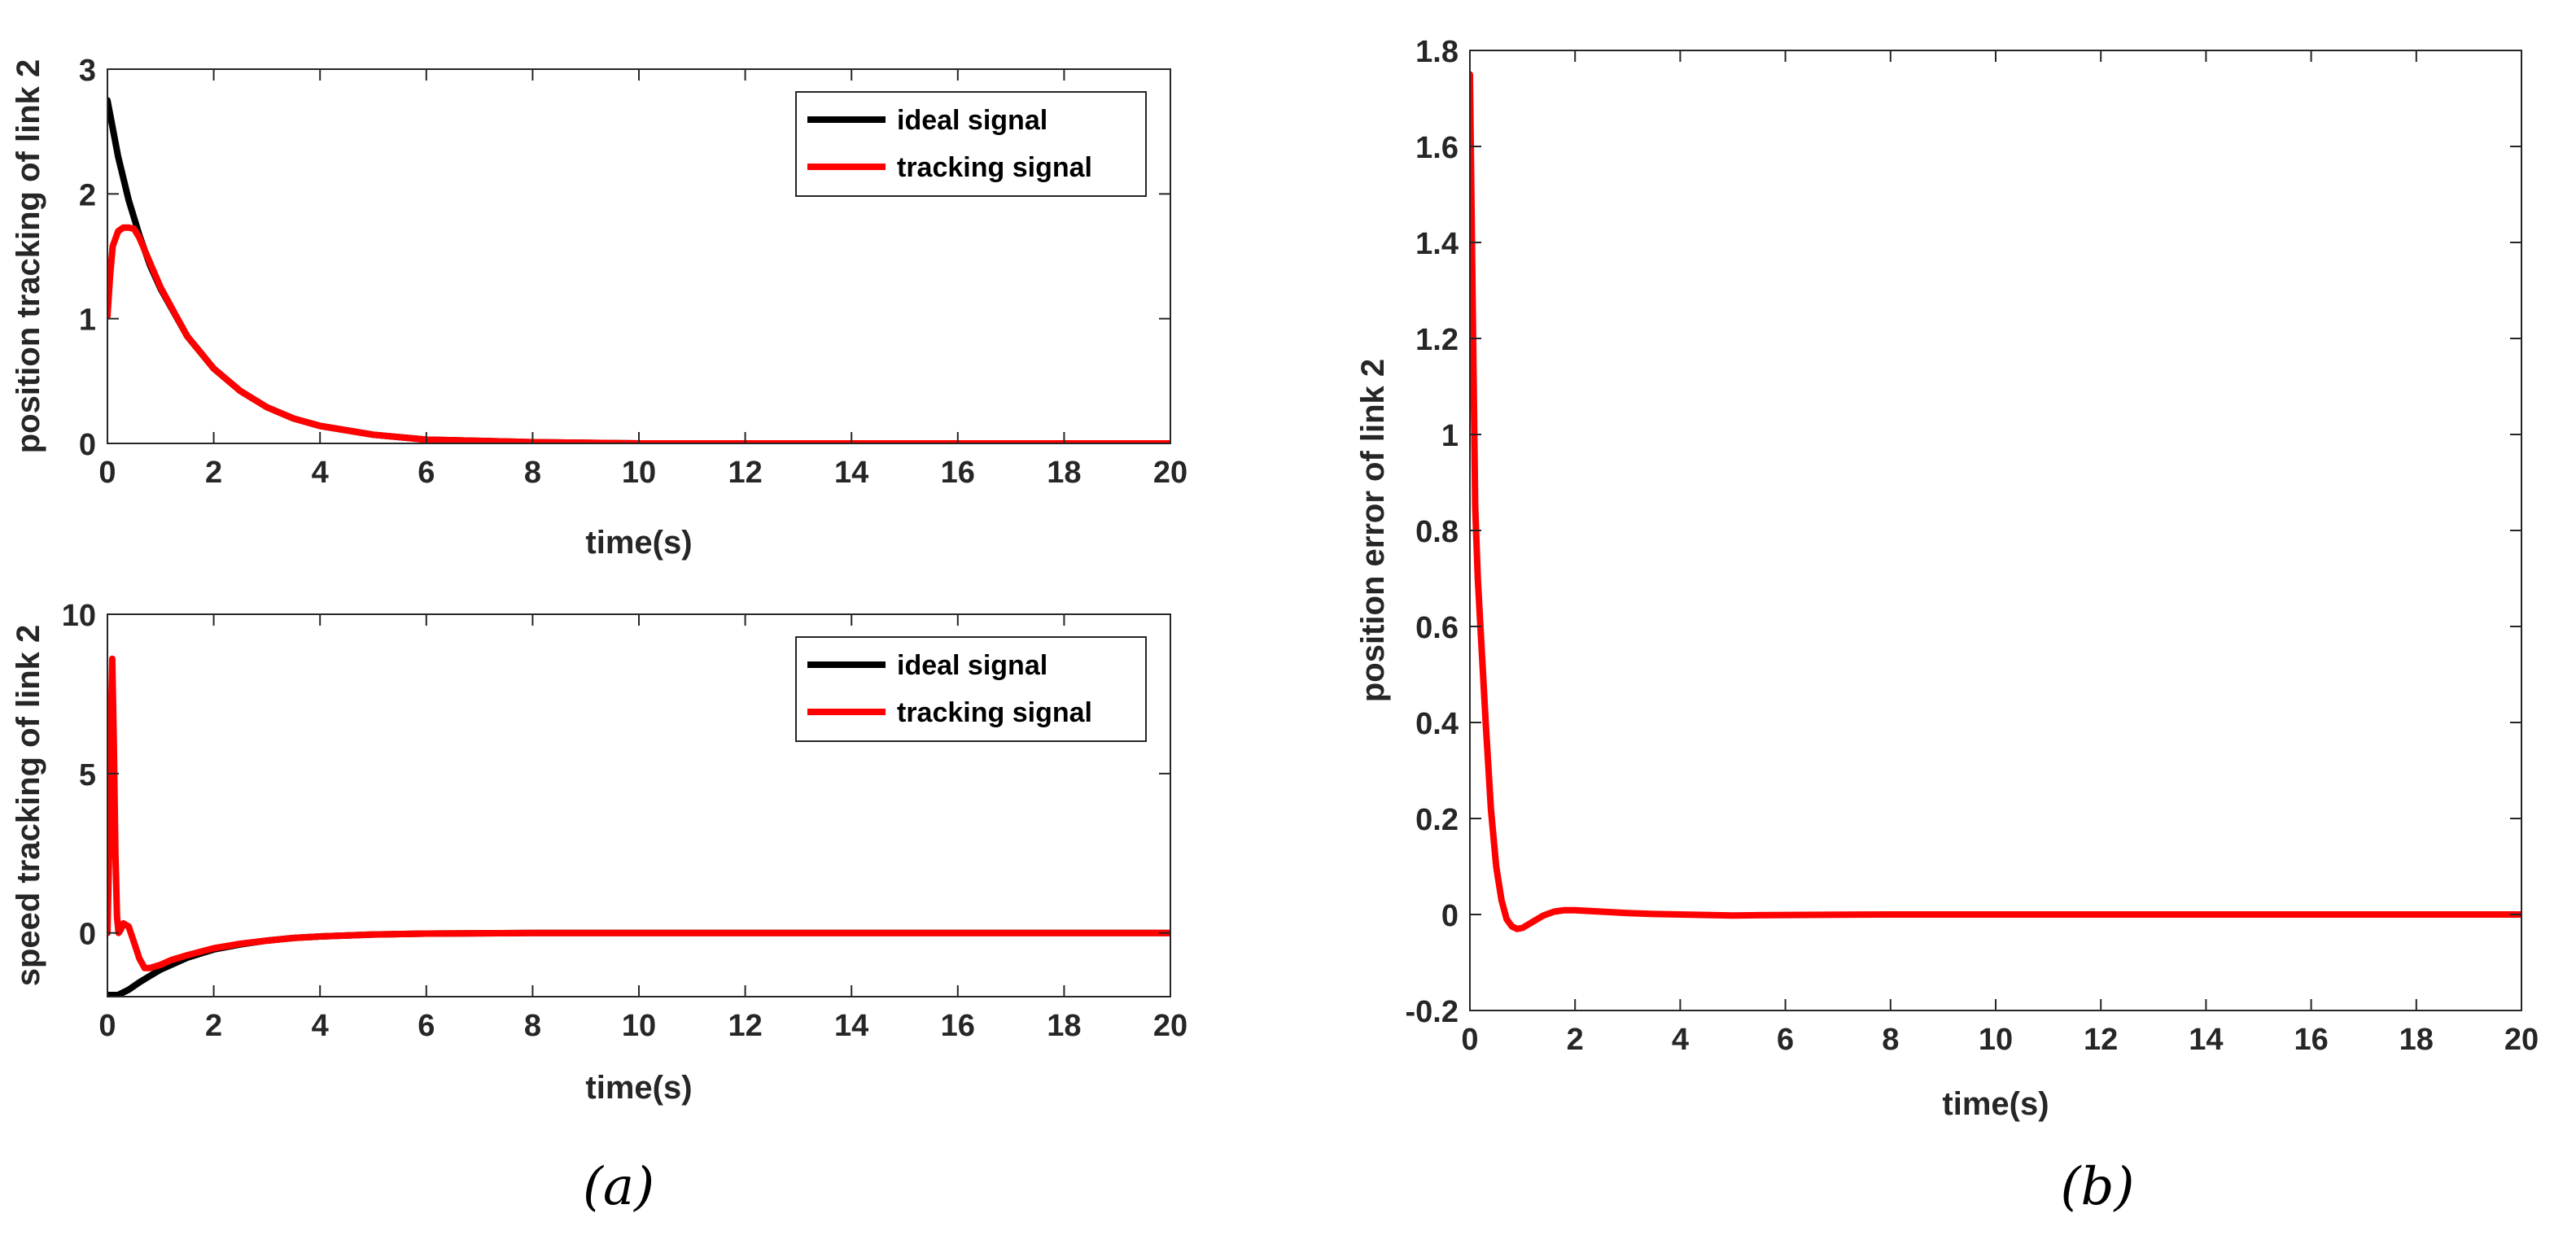 Image resolution: width=2576 pixels, height=1244 pixels. I want to click on x-axis-label-top: time(s), so click(638, 543).